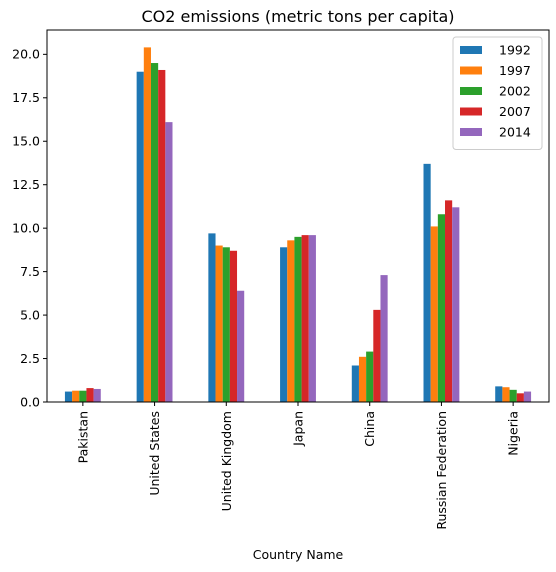  I want to click on bar-china-2002, so click(370, 376).